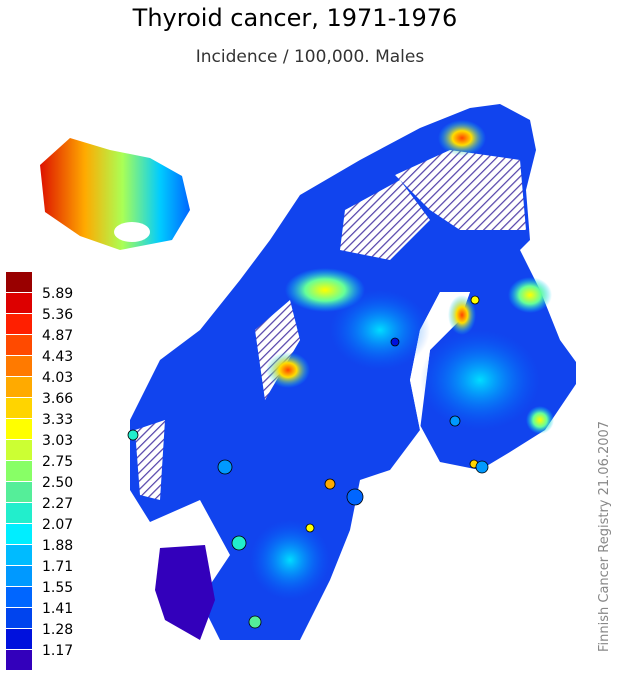 The height and width of the screenshot is (675, 625). Describe the element at coordinates (57, 651) in the screenshot. I see `legend-label: 1.17` at that location.